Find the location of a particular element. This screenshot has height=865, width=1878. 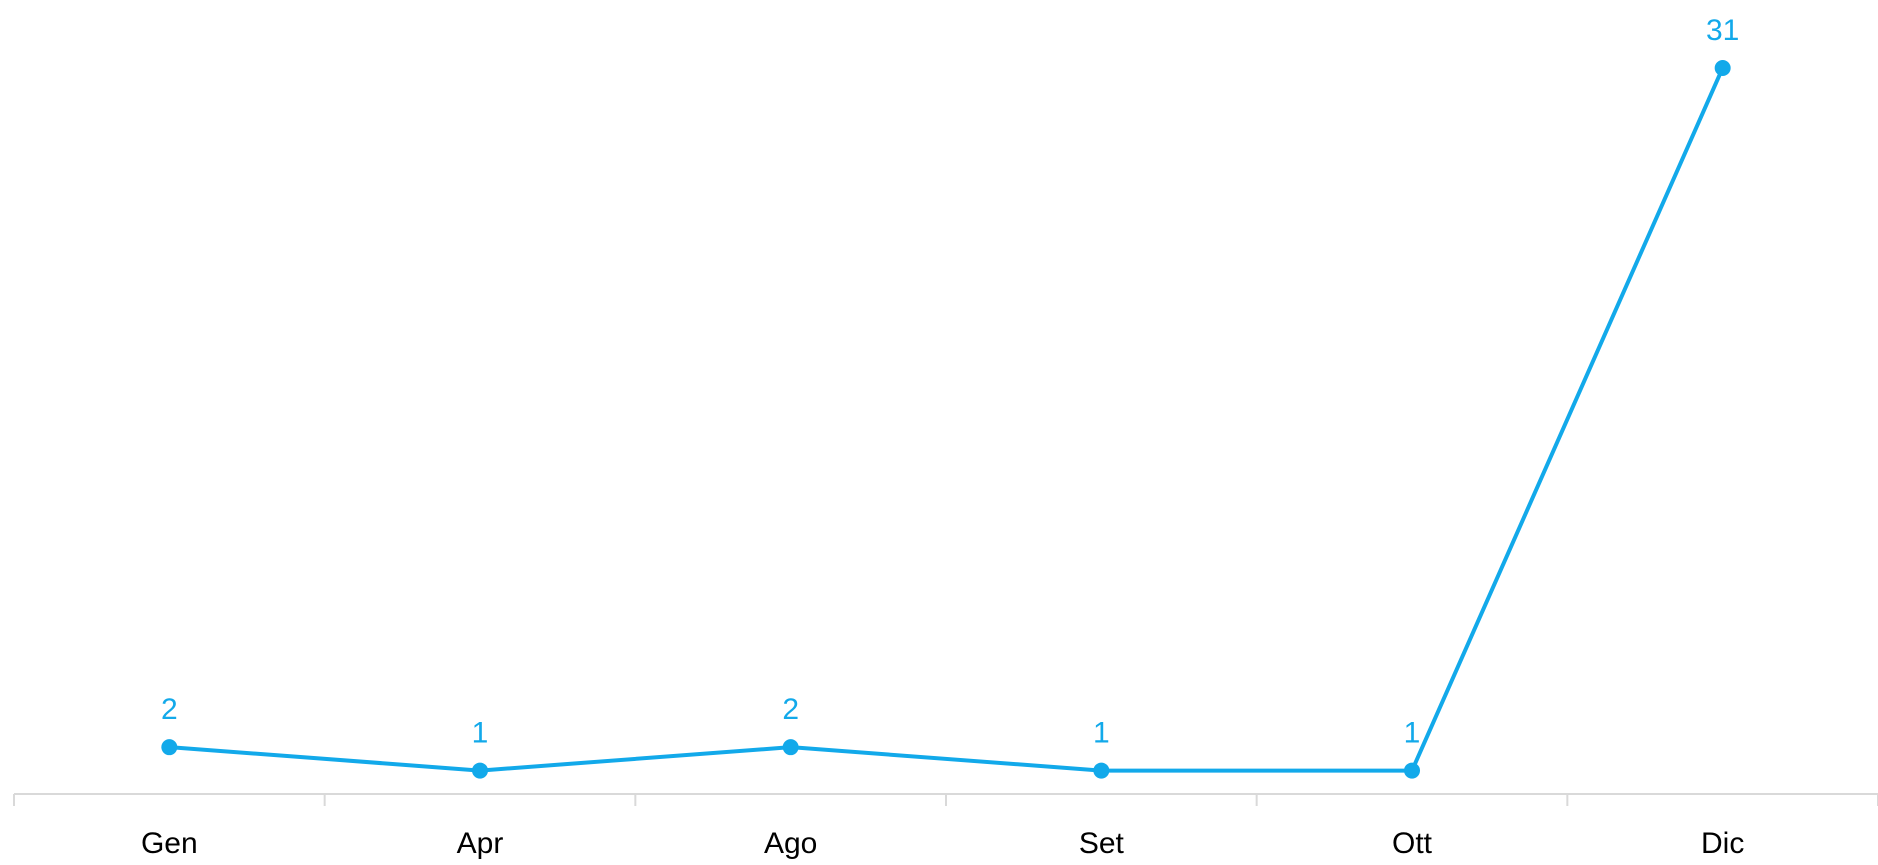

x-tick-label: Ago is located at coordinates (790, 843).